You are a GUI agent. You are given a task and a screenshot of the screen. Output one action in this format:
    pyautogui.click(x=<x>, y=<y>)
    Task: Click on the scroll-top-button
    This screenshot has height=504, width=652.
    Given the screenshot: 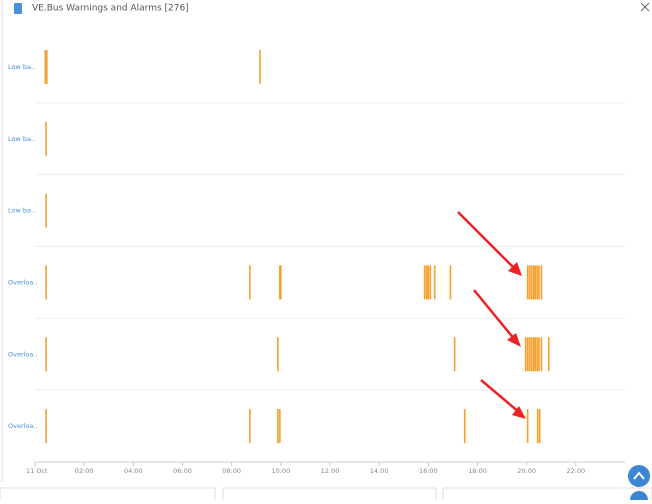 What is the action you would take?
    pyautogui.click(x=639, y=476)
    